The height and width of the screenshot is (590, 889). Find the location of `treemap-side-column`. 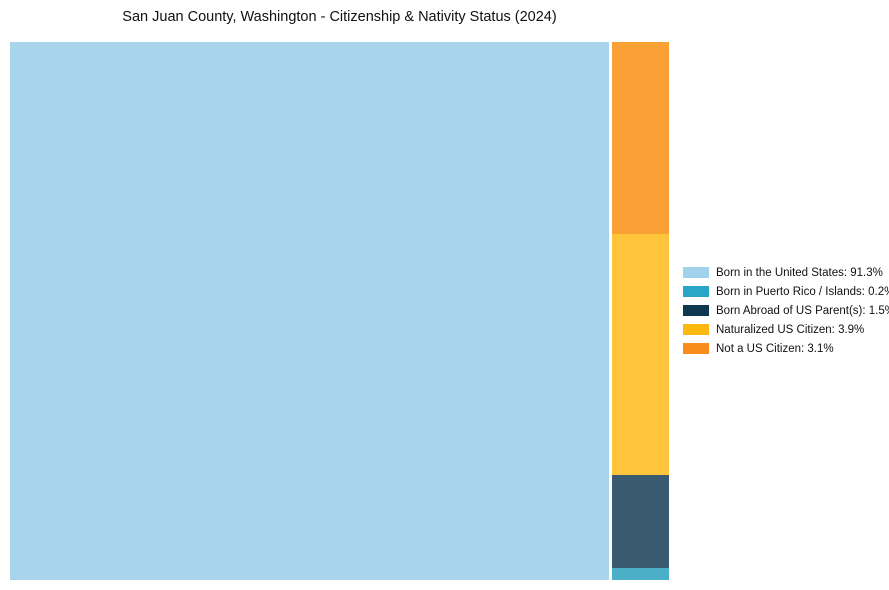

treemap-side-column is located at coordinates (640, 311).